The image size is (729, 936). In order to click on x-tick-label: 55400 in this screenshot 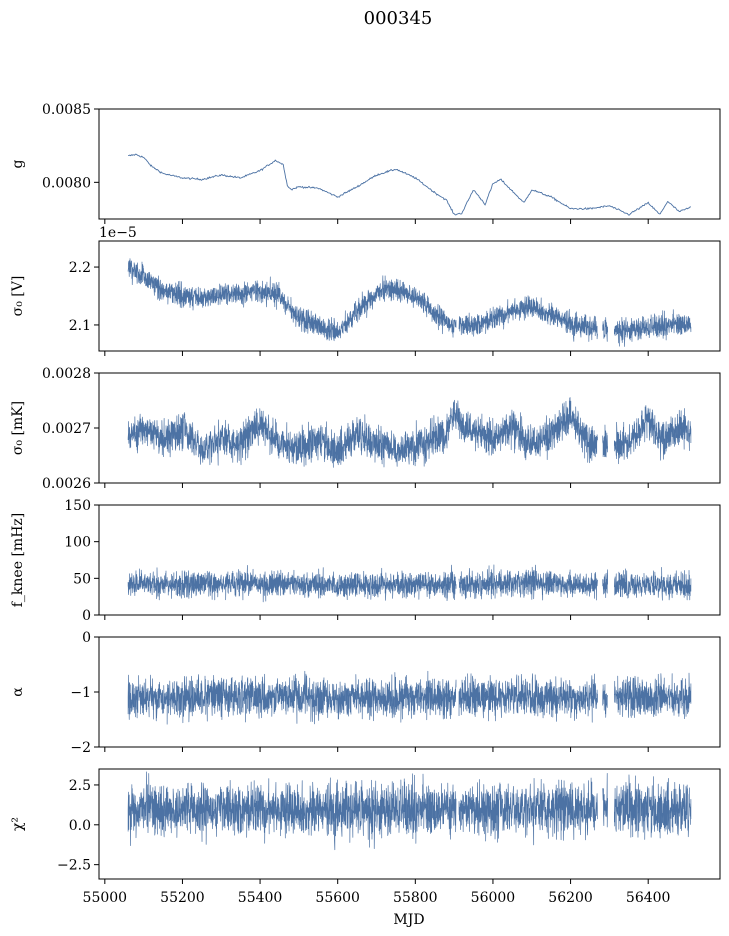, I will do `click(260, 898)`.